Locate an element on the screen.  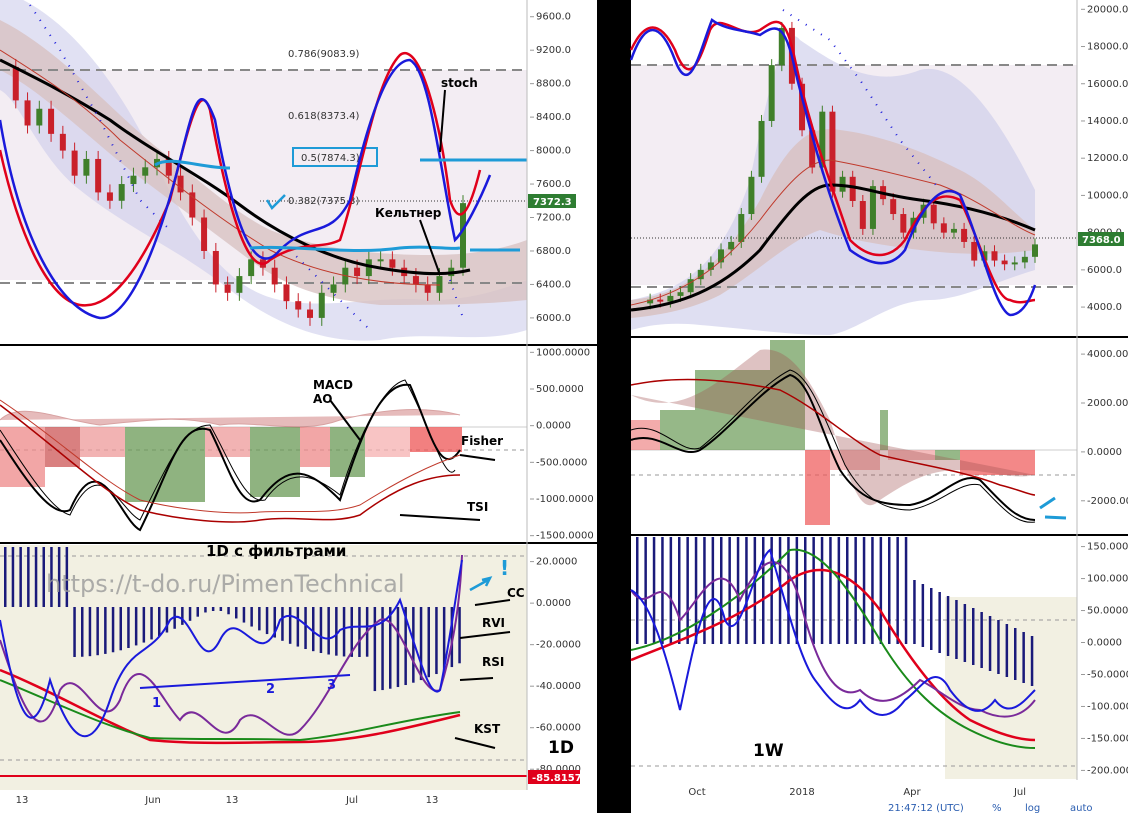
keltner-label: Кельтнер is located at coordinates (408, 213).